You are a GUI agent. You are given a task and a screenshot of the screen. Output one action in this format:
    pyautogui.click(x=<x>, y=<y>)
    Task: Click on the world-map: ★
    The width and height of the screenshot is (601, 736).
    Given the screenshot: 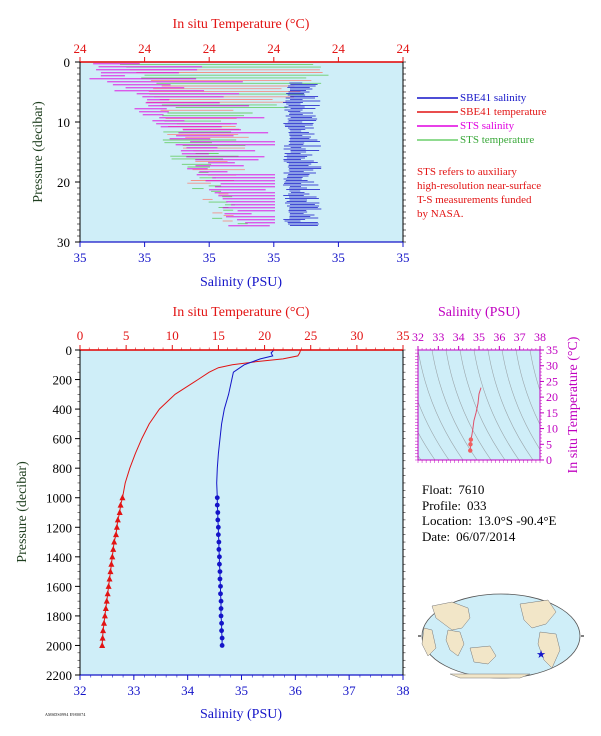 What is the action you would take?
    pyautogui.click(x=501, y=636)
    